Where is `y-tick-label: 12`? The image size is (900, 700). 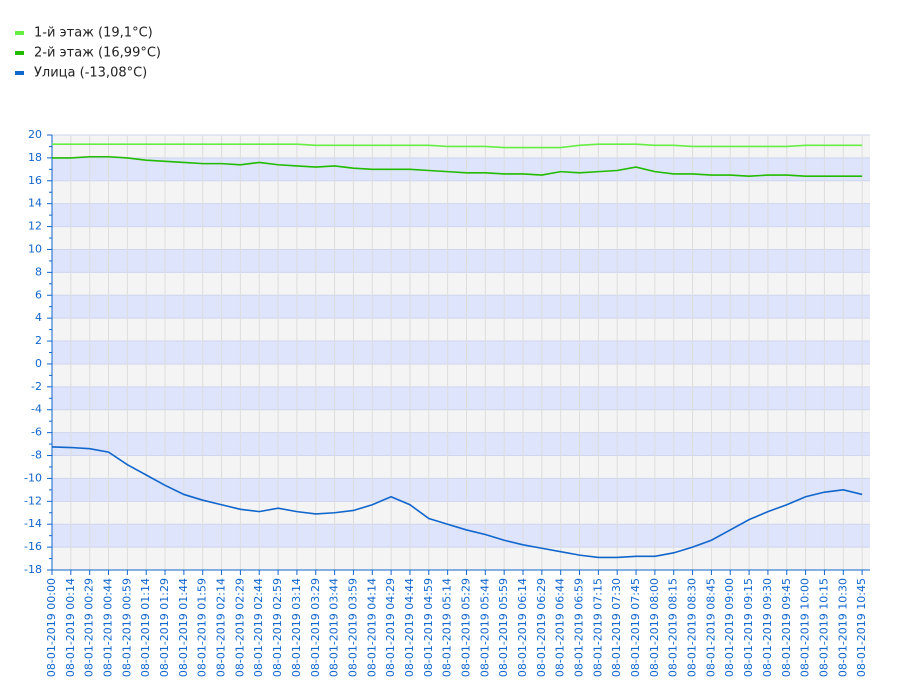 y-tick-label: 12 is located at coordinates (35, 226).